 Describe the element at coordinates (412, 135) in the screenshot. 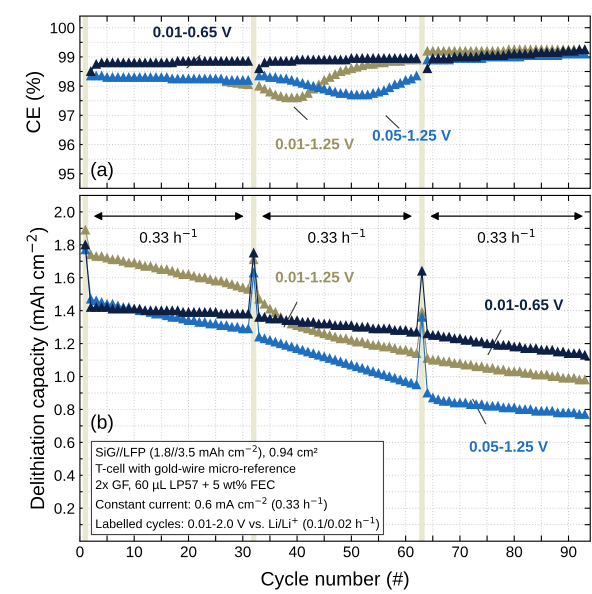

I see `text: 0.05-1.25 V` at that location.